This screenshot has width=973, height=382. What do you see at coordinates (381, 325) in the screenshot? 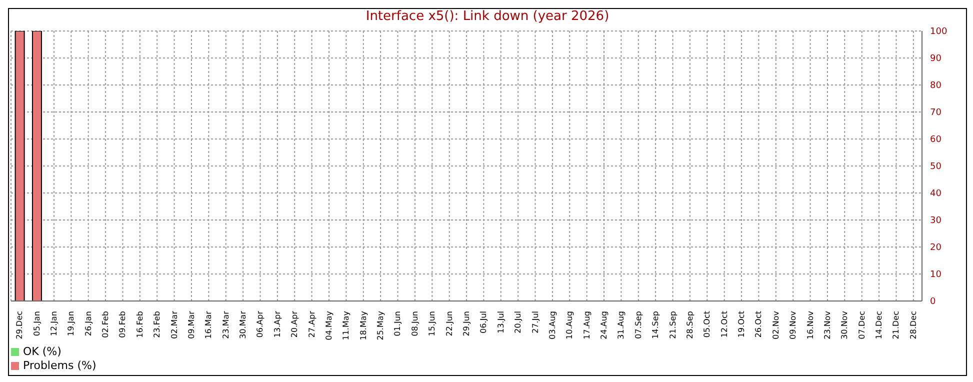
I see `x-tick-label: 25.May` at bounding box center [381, 325].